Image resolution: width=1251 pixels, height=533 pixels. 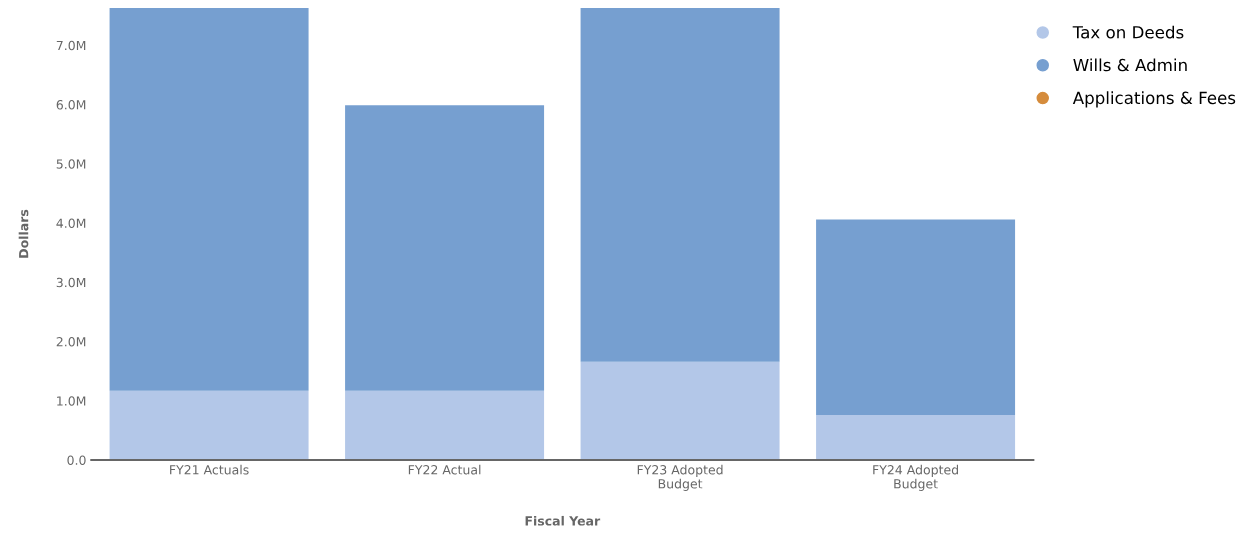 I want to click on y-tick-label: 0.0, so click(x=76, y=460).